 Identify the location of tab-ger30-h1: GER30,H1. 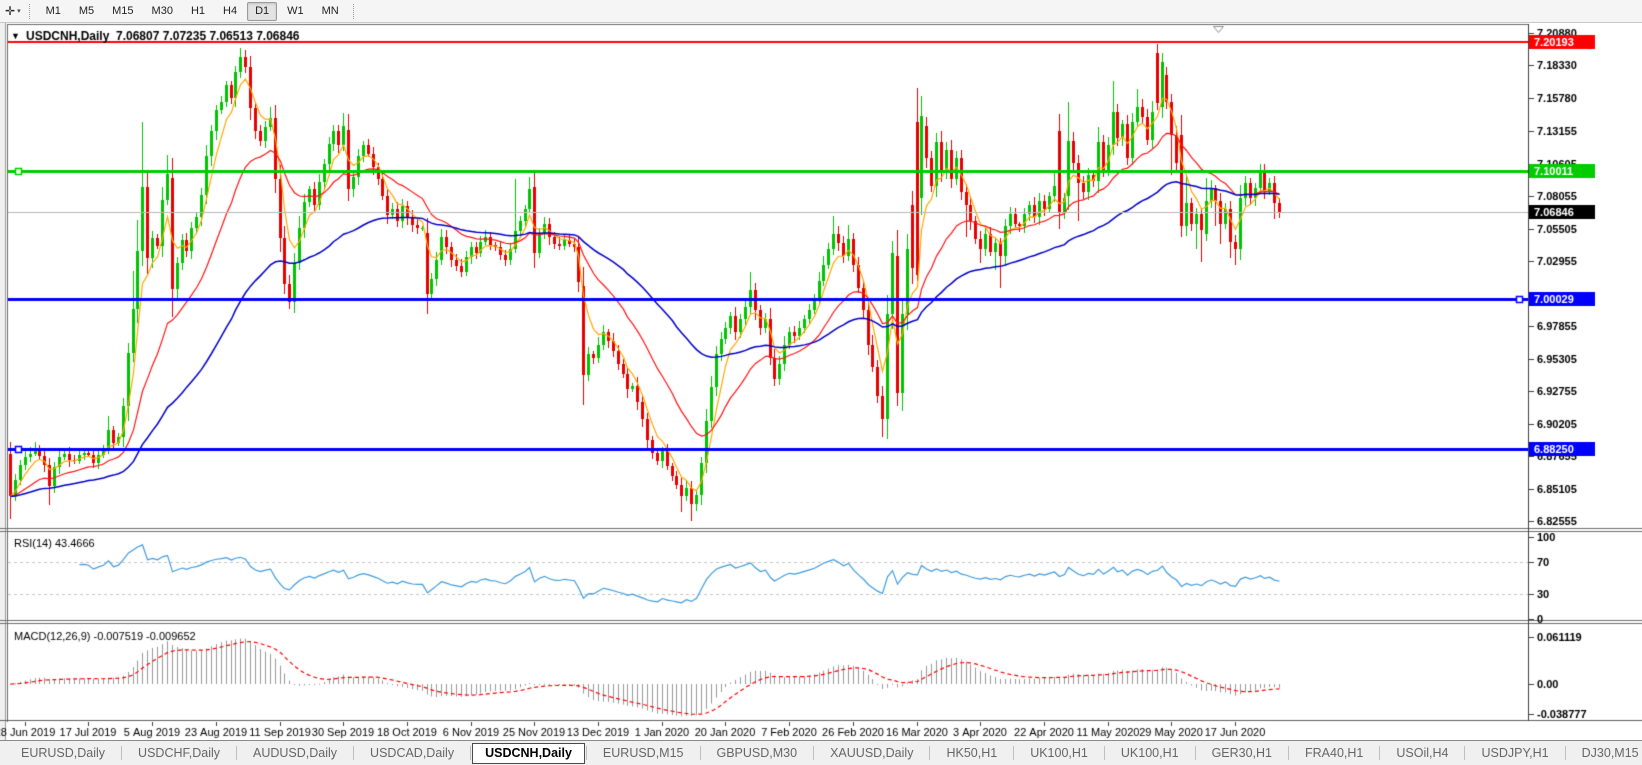
(1242, 753).